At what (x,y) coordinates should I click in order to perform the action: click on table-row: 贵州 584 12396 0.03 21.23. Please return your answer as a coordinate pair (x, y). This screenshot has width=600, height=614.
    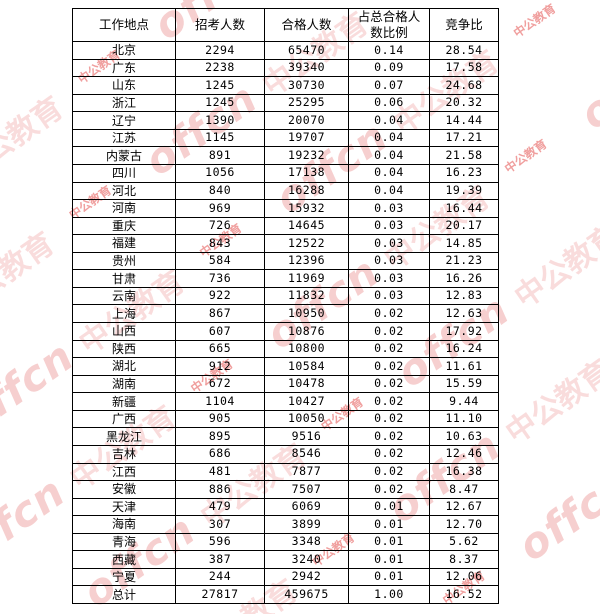
    Looking at the image, I should click on (285, 261).